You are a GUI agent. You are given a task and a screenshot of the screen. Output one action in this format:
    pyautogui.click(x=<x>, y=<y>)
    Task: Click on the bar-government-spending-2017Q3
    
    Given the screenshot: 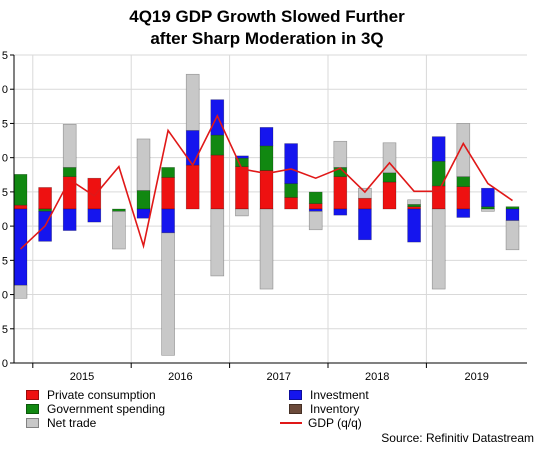 What is the action you would take?
    pyautogui.click(x=291, y=190)
    